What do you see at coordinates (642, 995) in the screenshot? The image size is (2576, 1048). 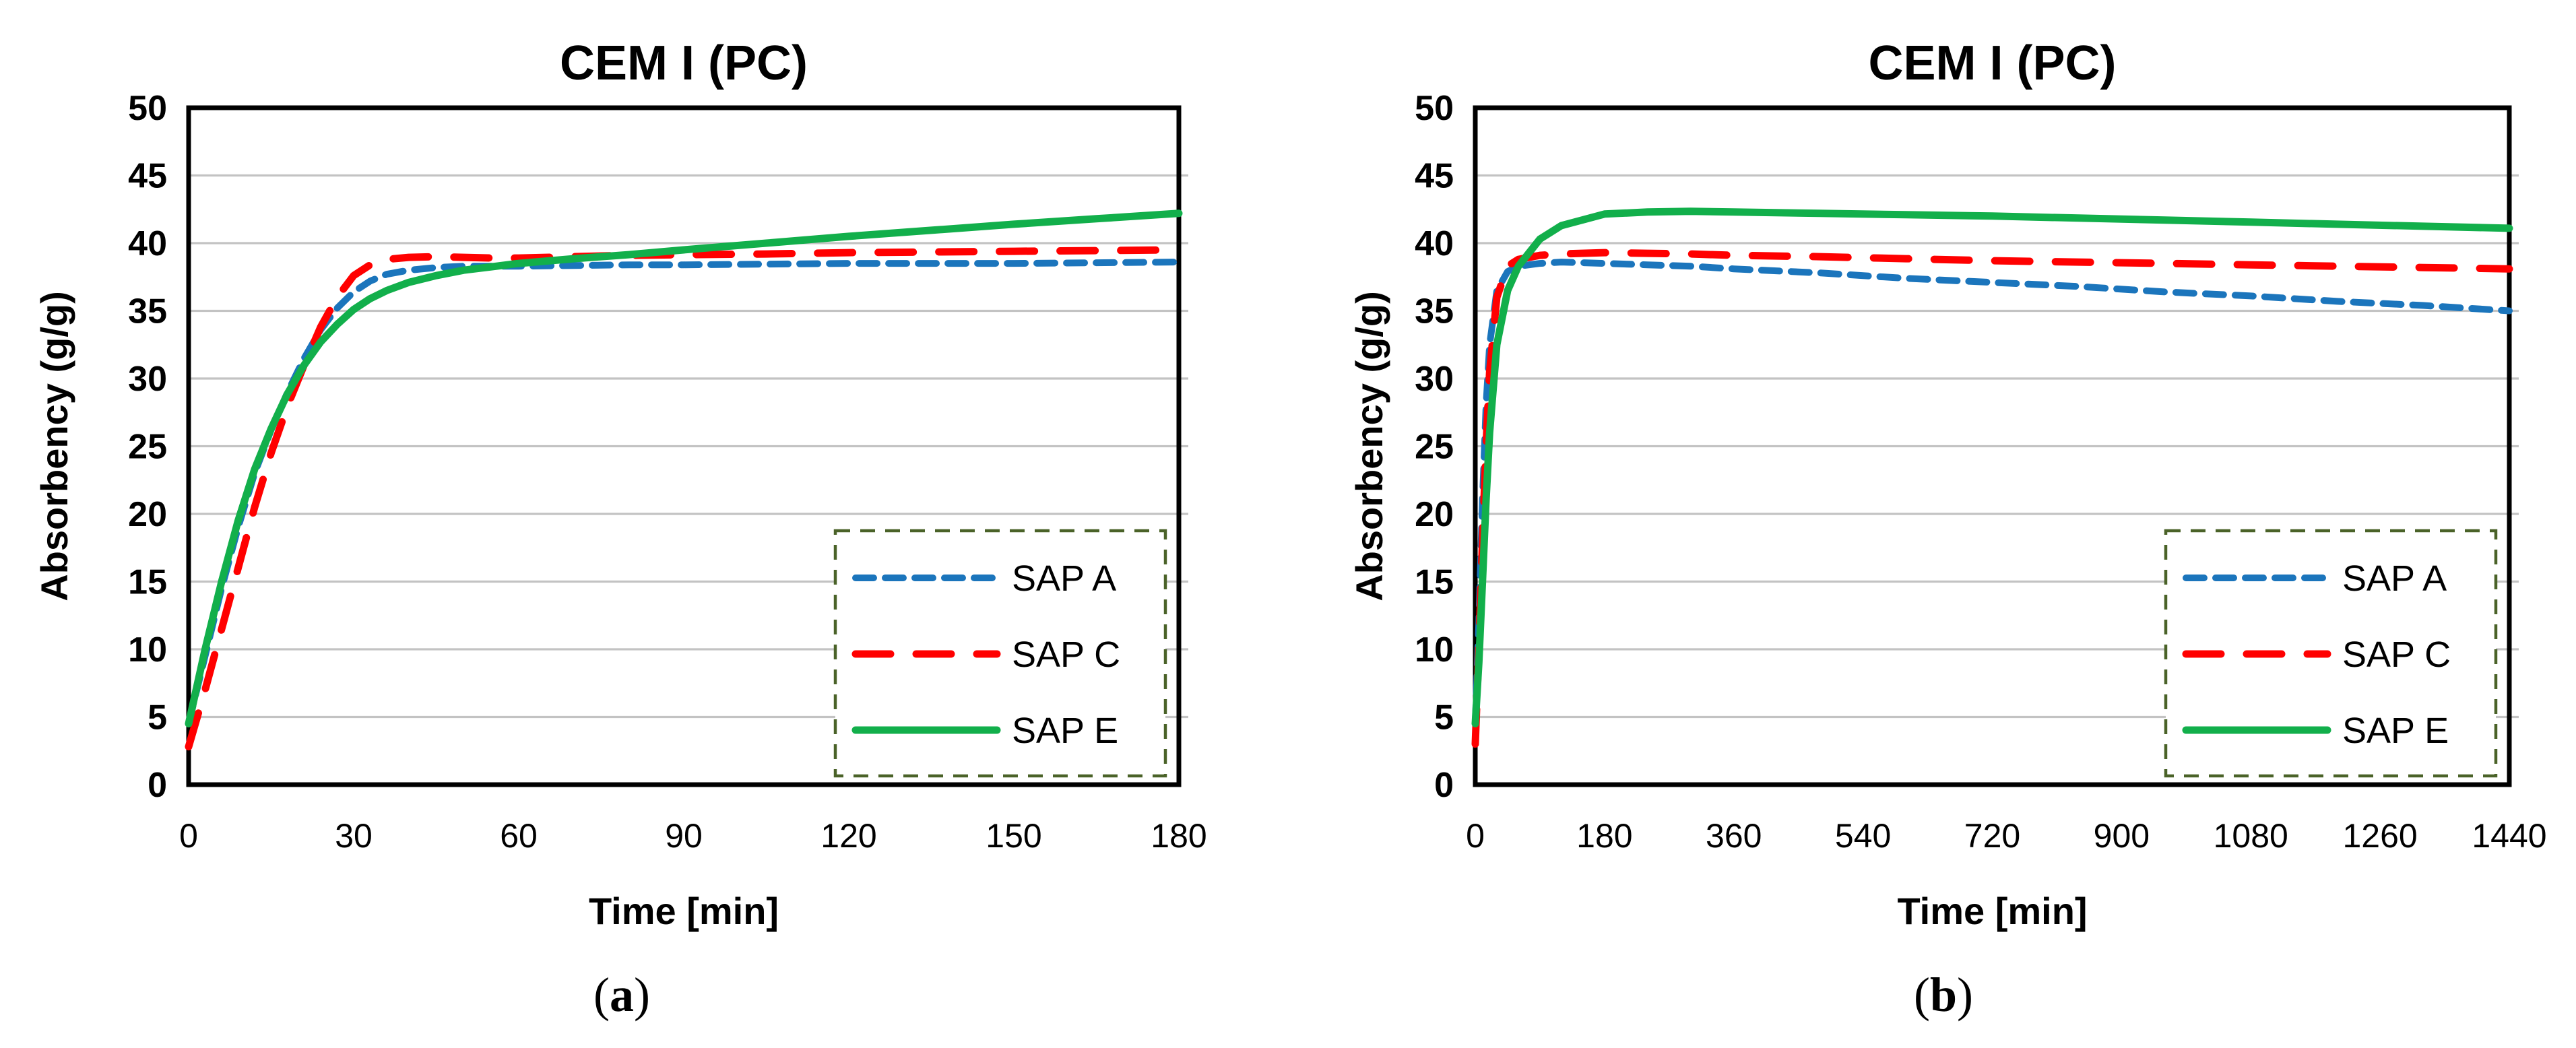 I see `caption-a-close-paren: )` at bounding box center [642, 995].